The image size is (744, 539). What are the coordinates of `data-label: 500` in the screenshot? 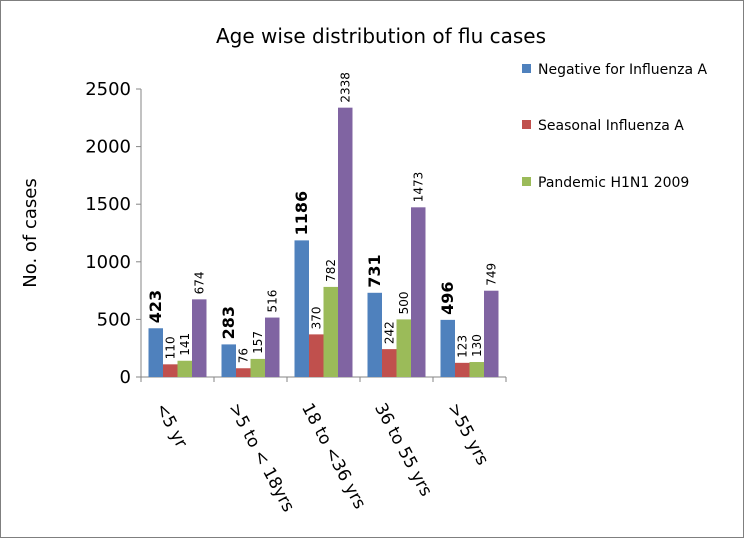 It's located at (404, 302).